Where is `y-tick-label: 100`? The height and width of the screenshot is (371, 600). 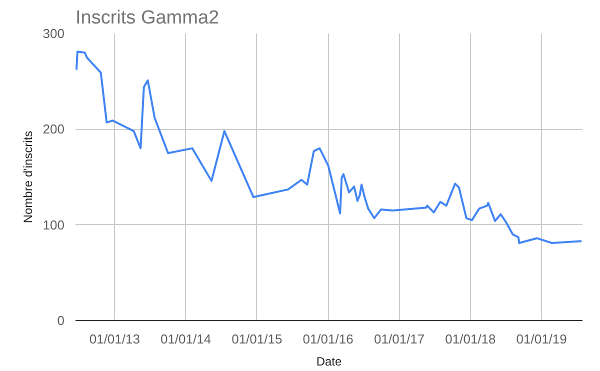
y-tick-label: 100 is located at coordinates (53, 224).